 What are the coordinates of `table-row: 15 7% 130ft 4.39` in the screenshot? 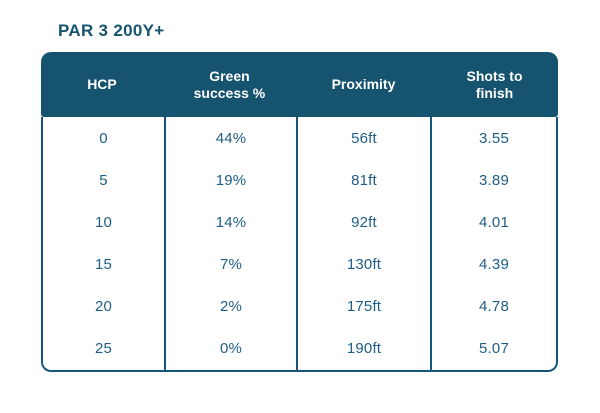 It's located at (299, 264).